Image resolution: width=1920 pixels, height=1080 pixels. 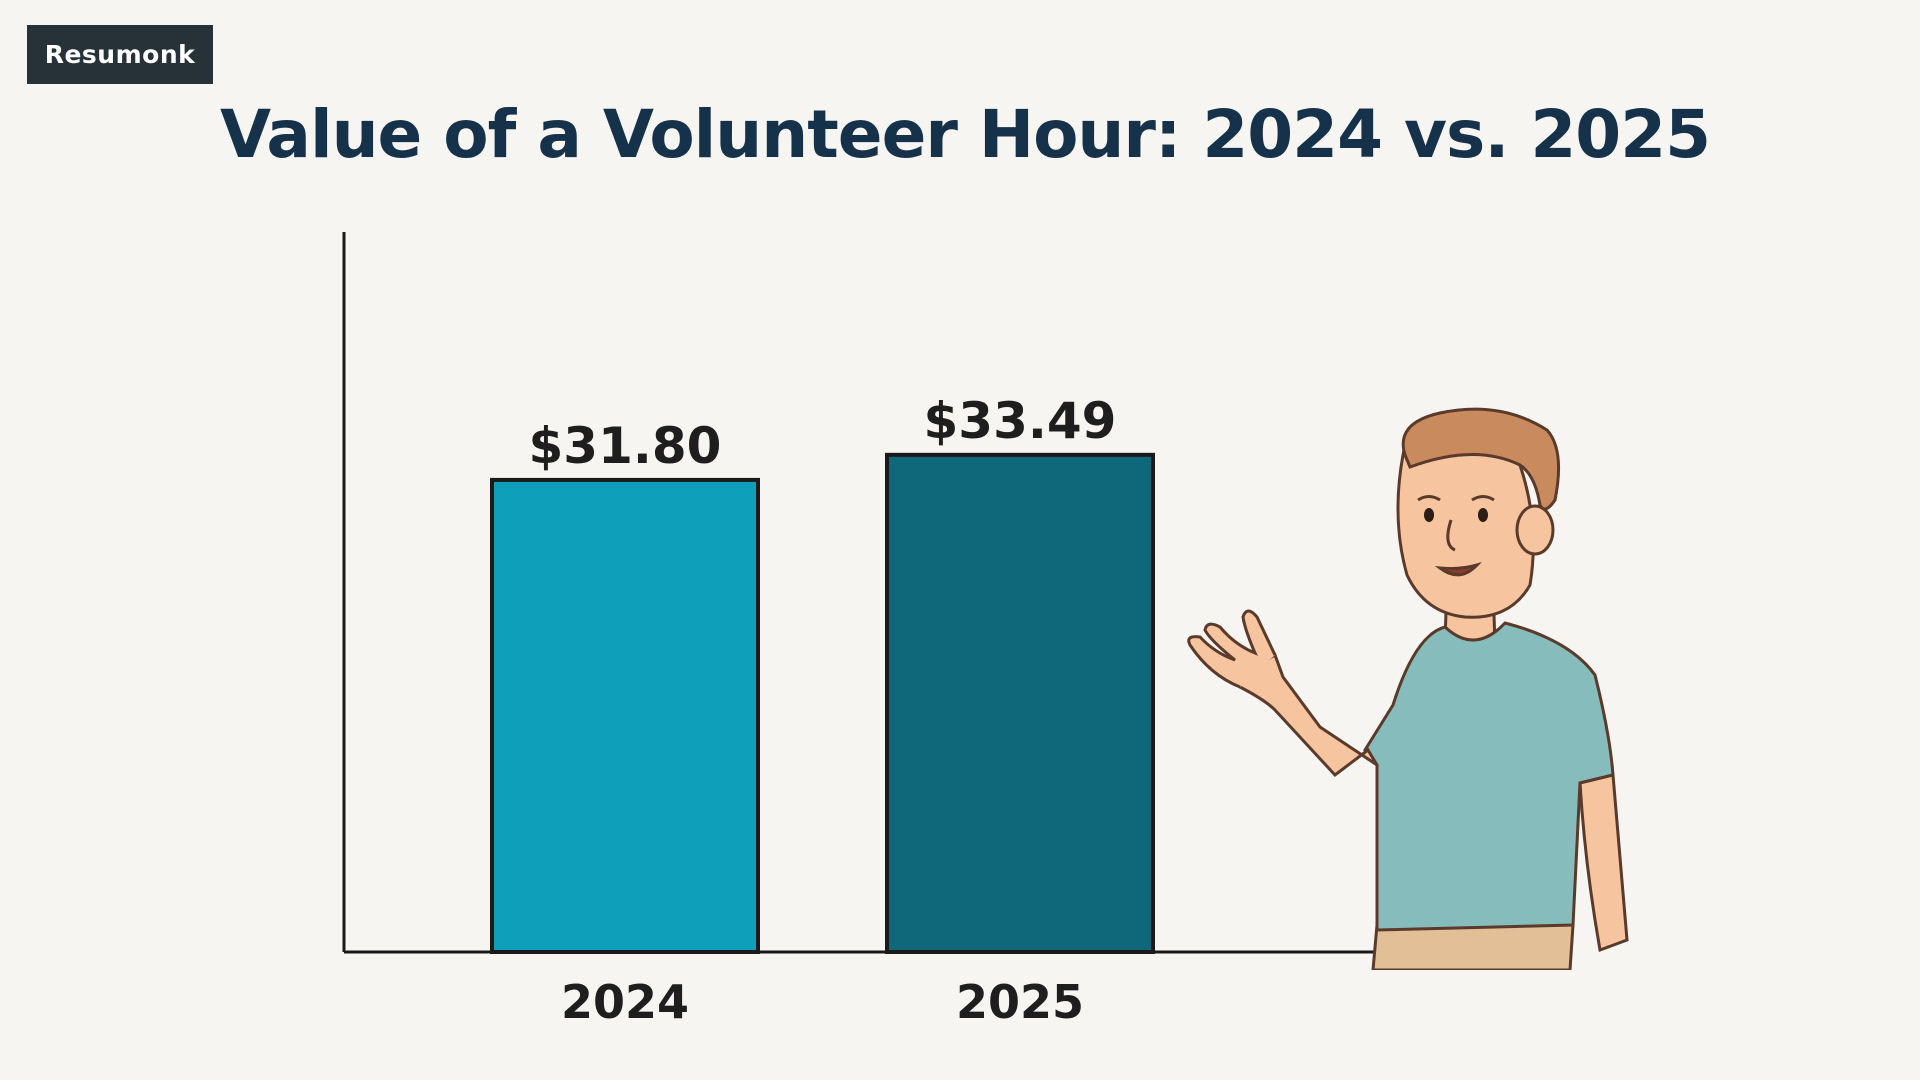 What do you see at coordinates (1020, 421) in the screenshot?
I see `data-label-2025: $33.49` at bounding box center [1020, 421].